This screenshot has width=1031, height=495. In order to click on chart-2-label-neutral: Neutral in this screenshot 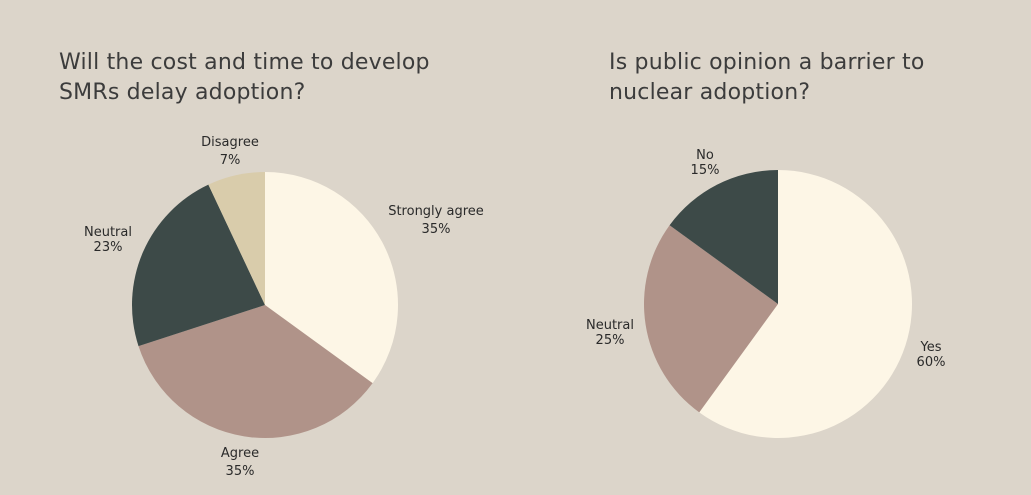, I will do `click(610, 325)`.